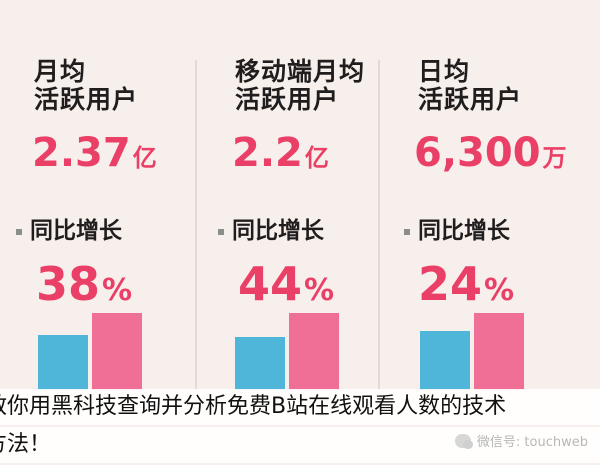  I want to click on column-title: 日均 活跃用户, so click(470, 86).